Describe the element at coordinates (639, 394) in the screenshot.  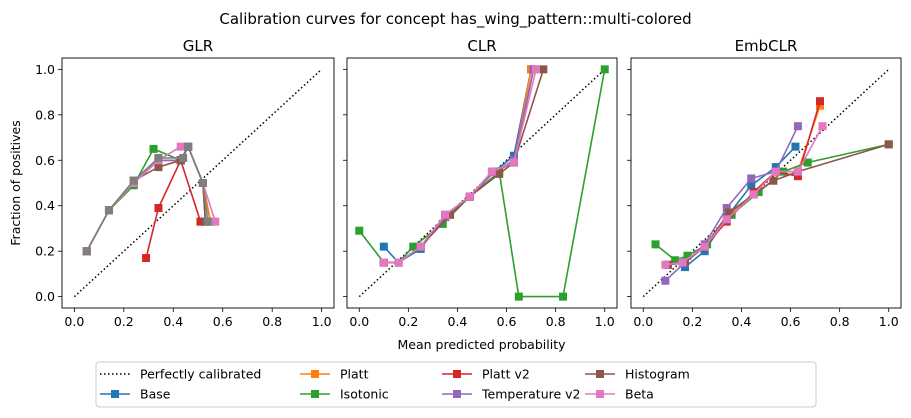
I see `legend-label: Beta` at that location.